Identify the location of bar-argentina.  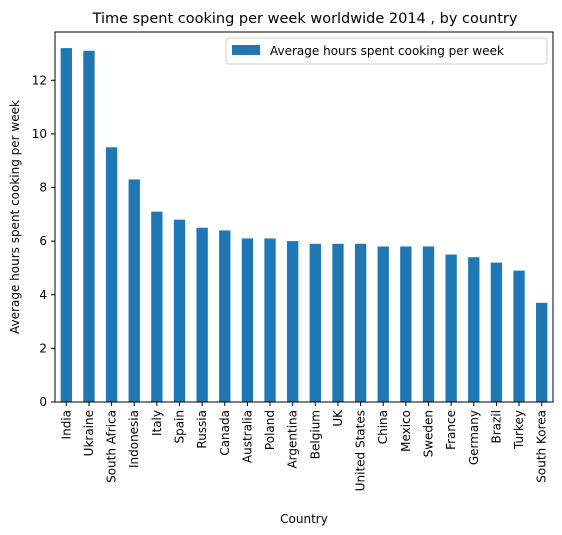
(293, 321).